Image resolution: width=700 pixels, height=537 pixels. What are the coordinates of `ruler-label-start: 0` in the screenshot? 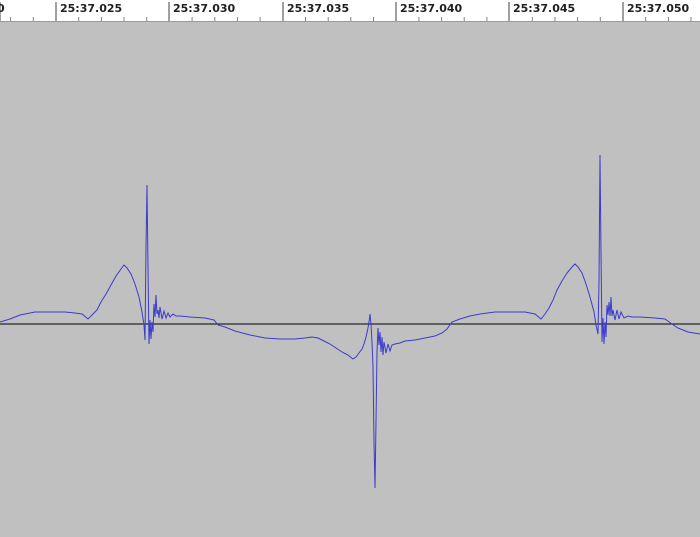 It's located at (2, 9).